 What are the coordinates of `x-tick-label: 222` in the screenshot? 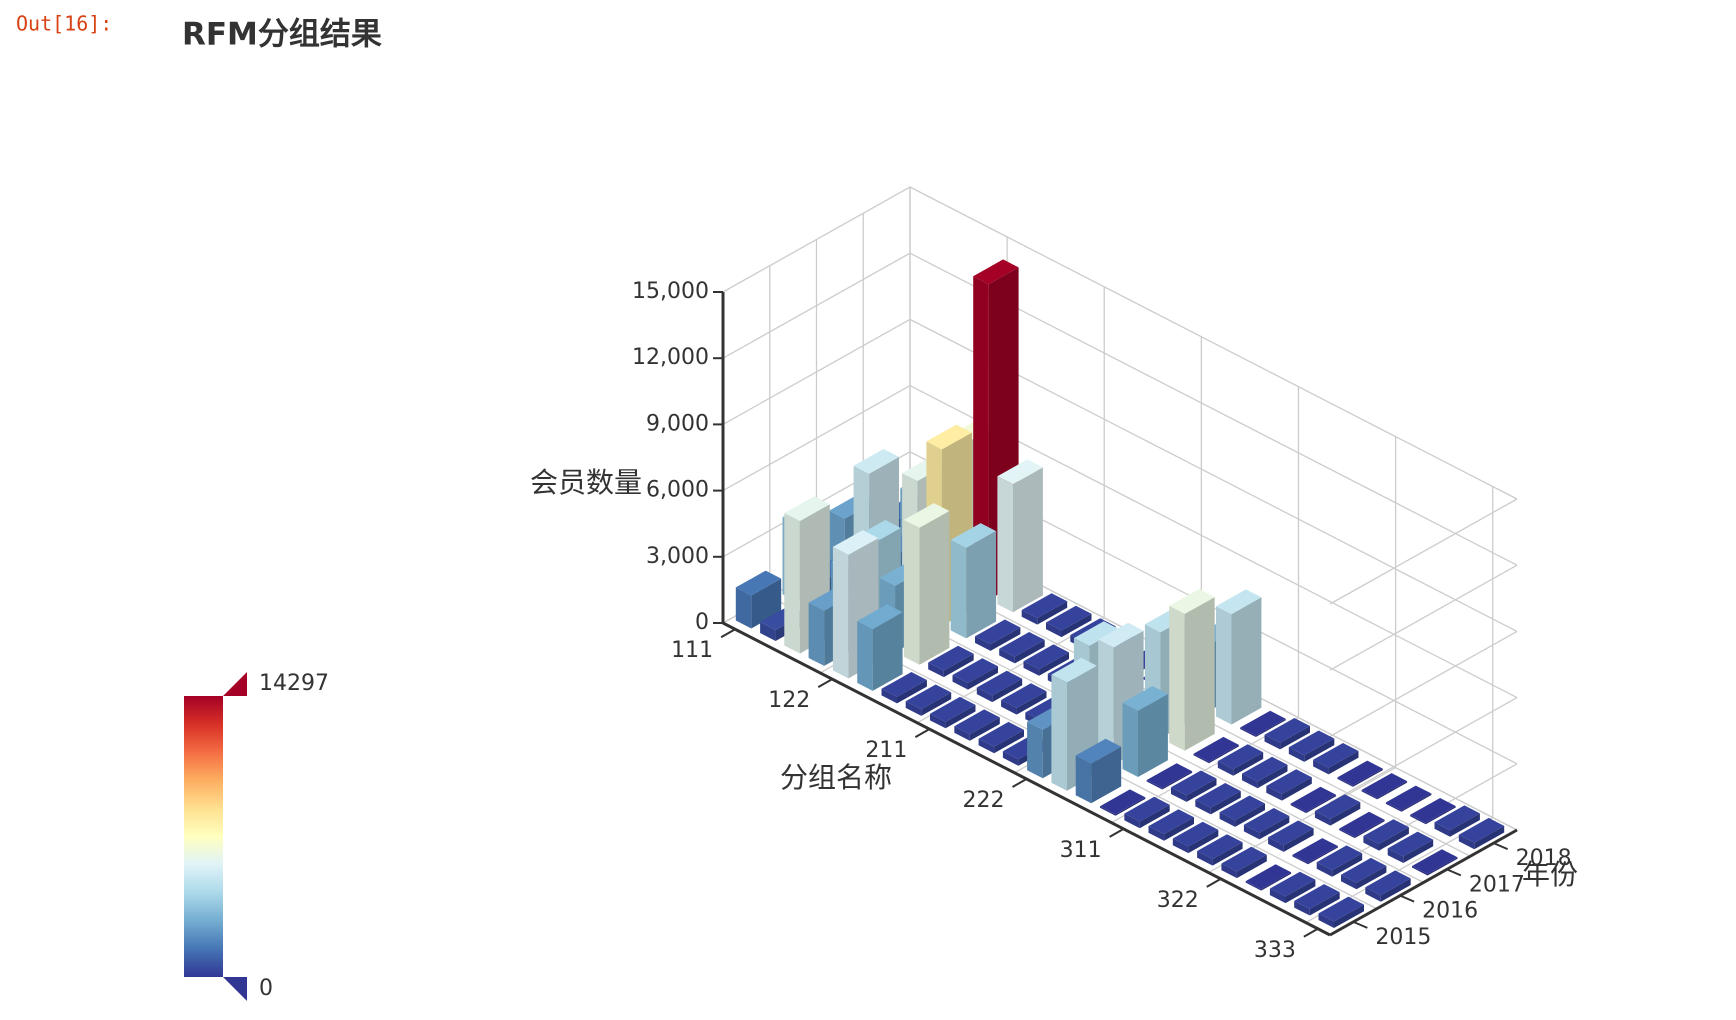 It's located at (984, 800).